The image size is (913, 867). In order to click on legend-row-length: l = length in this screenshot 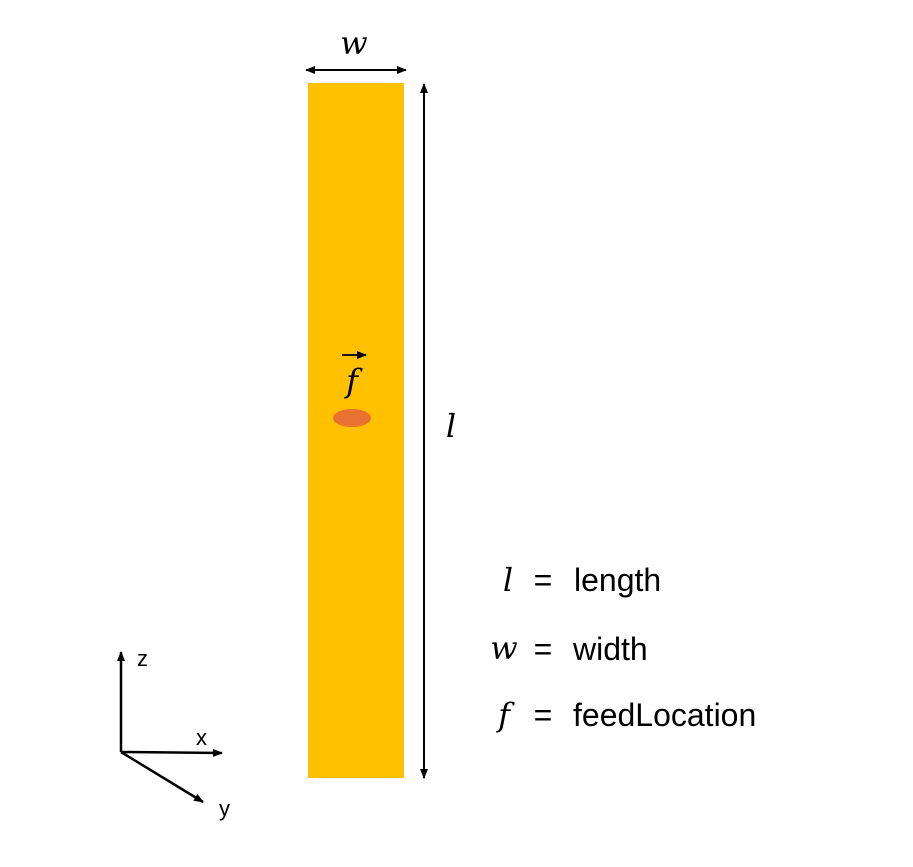, I will do `click(582, 580)`.